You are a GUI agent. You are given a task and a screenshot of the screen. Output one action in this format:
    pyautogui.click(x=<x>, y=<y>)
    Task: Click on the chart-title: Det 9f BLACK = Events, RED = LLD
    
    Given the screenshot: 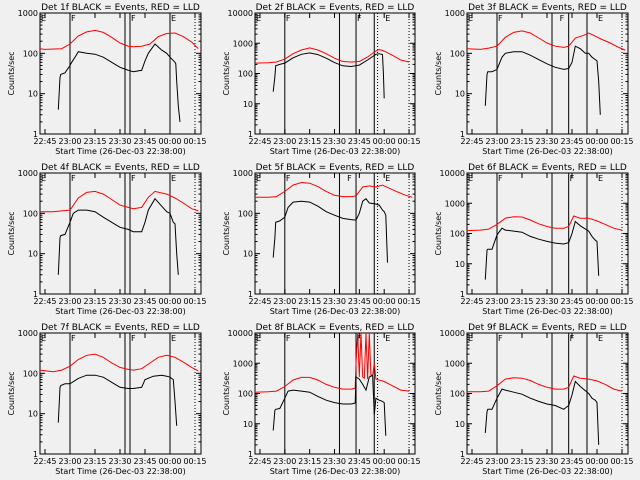 What is the action you would take?
    pyautogui.click(x=547, y=328)
    